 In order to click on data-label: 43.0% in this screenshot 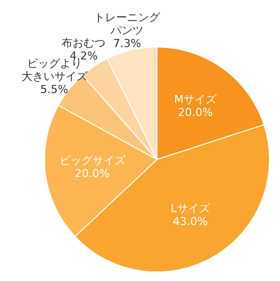, I will do `click(190, 221)`.